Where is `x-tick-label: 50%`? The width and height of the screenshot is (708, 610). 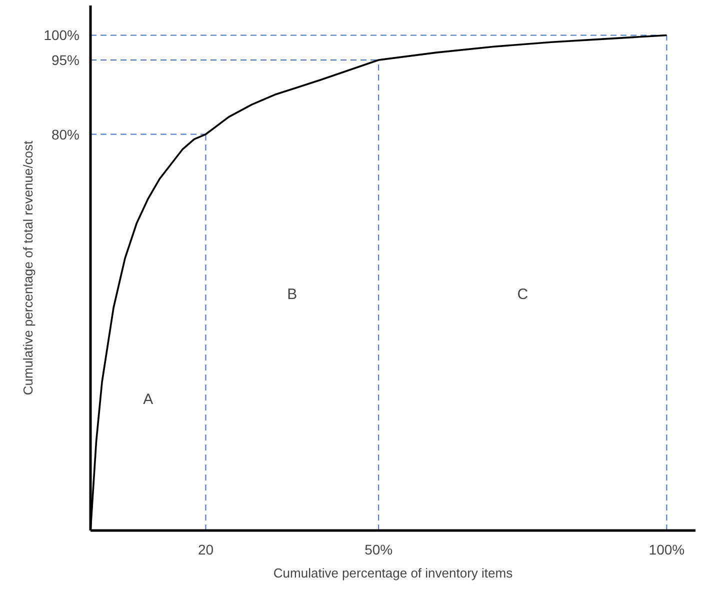 x-tick-label: 50% is located at coordinates (378, 550).